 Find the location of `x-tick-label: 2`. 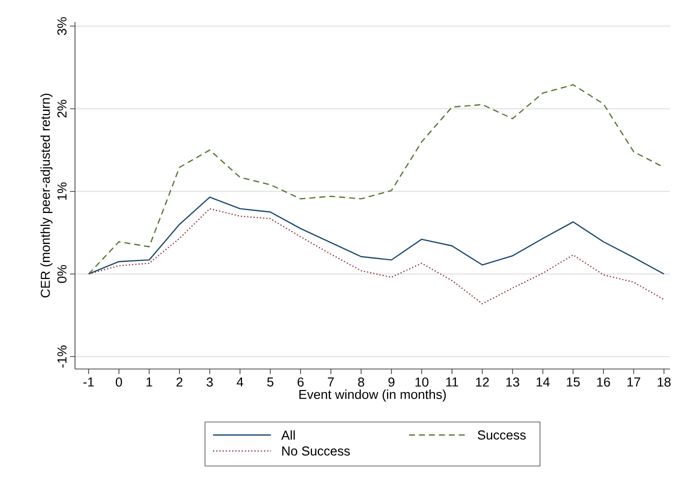

x-tick-label: 2 is located at coordinates (179, 382).